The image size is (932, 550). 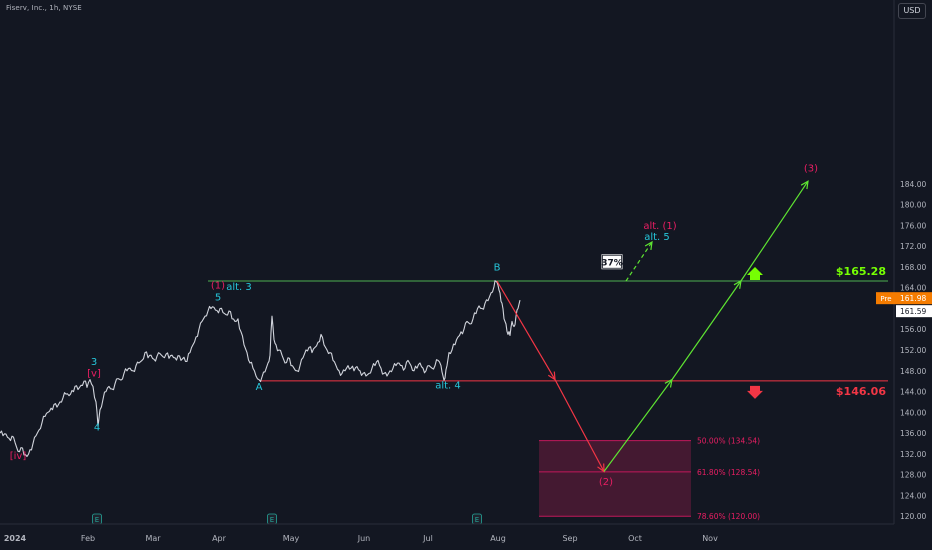 What do you see at coordinates (44, 8) in the screenshot?
I see `symbol-title: Fiserv, Inc., 1h, NYSE` at bounding box center [44, 8].